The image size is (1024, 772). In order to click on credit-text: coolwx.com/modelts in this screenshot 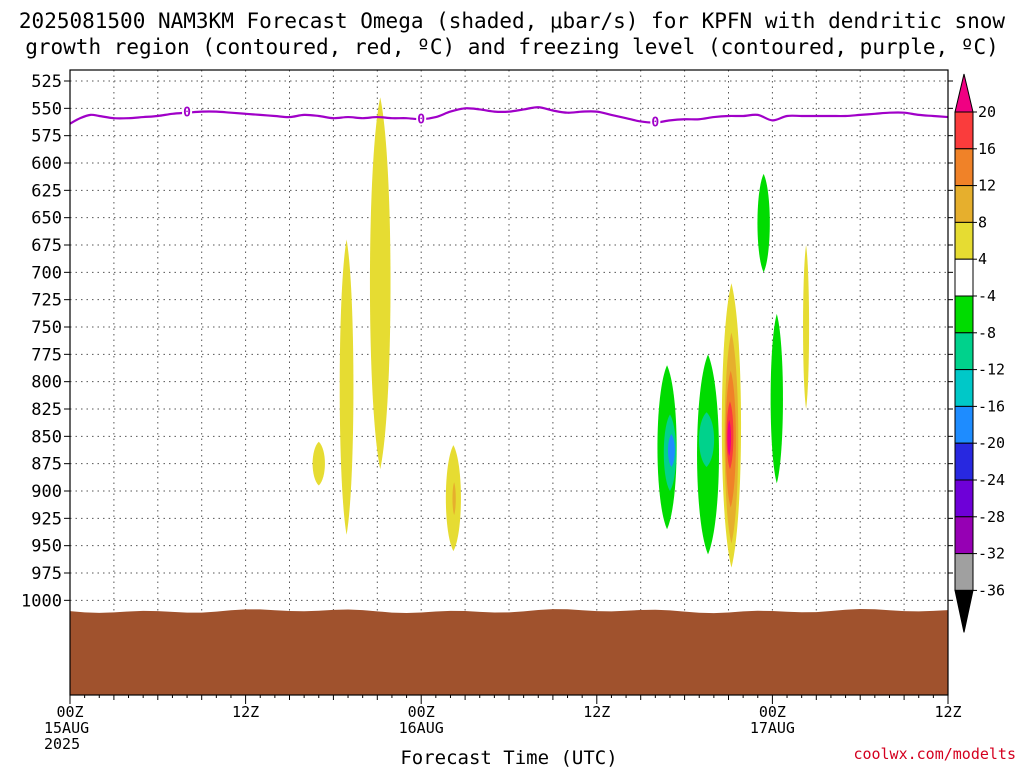, I will do `click(934, 754)`.